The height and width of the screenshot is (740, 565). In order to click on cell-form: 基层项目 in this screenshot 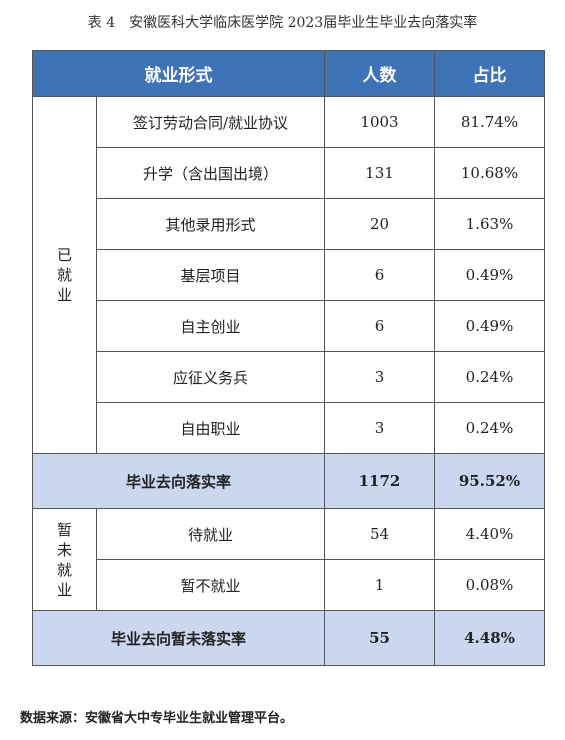, I will do `click(210, 275)`.